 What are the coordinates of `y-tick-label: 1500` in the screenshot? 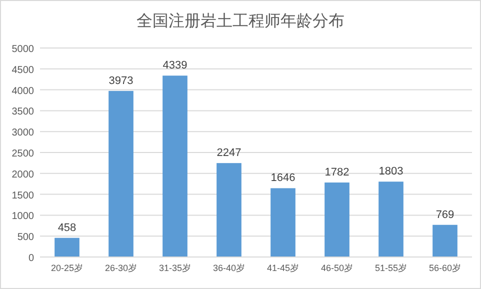 It's located at (23, 196).